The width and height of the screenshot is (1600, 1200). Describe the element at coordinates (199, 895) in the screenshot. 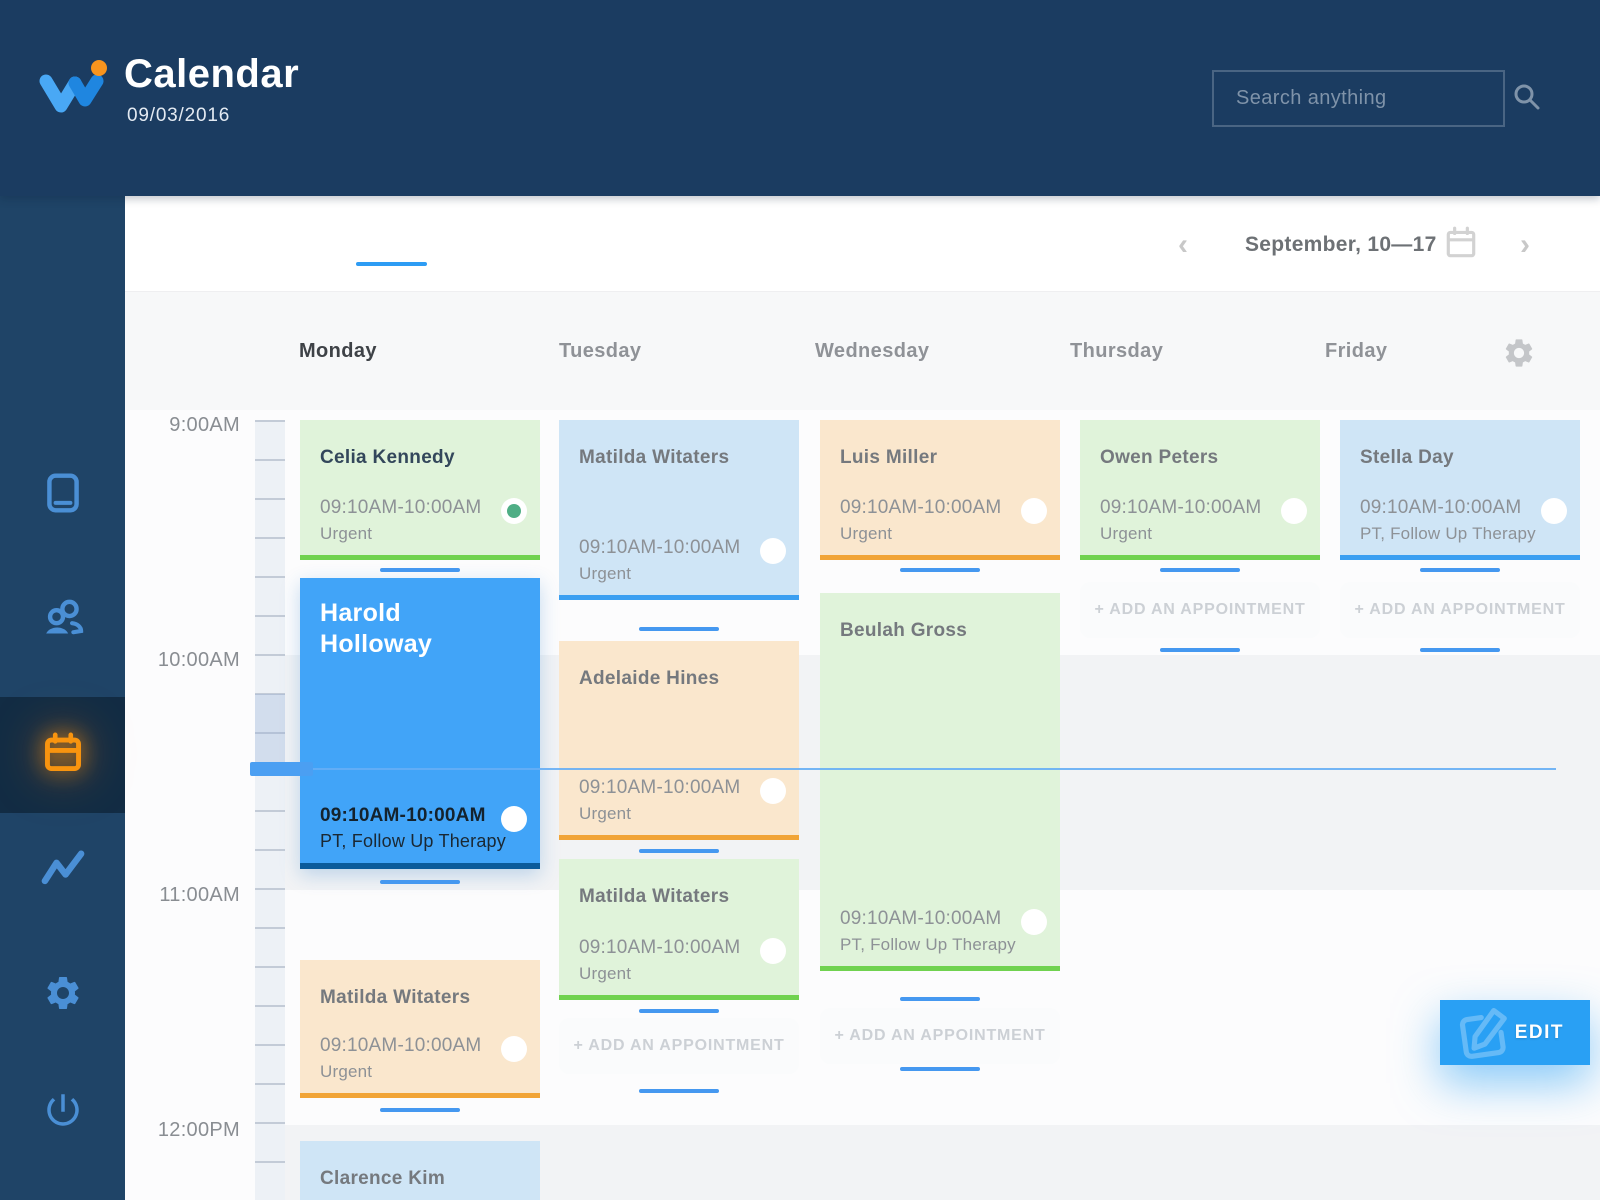

I see `time-label-11am: 11:00AM` at that location.